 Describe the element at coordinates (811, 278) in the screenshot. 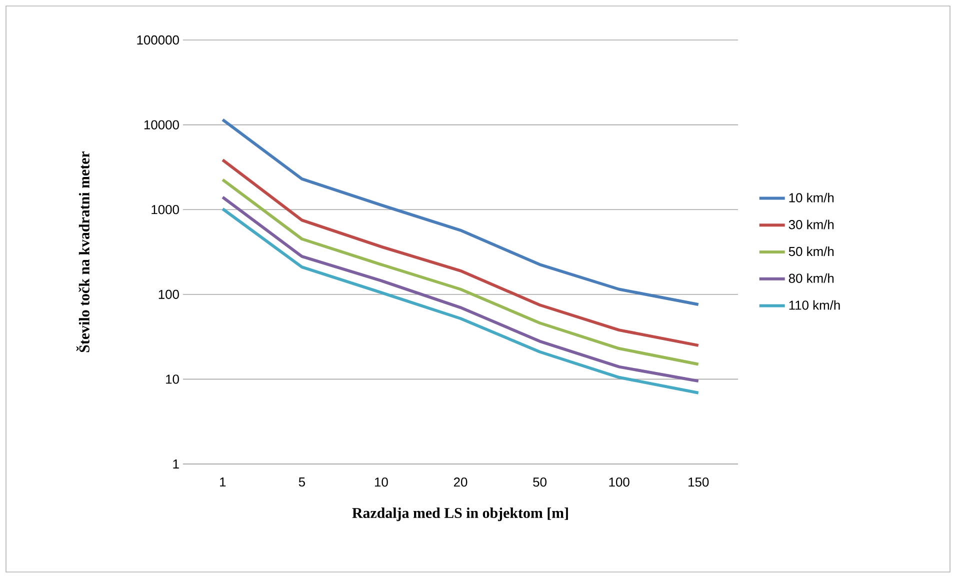

I see `legend-label: 80 km/h` at that location.